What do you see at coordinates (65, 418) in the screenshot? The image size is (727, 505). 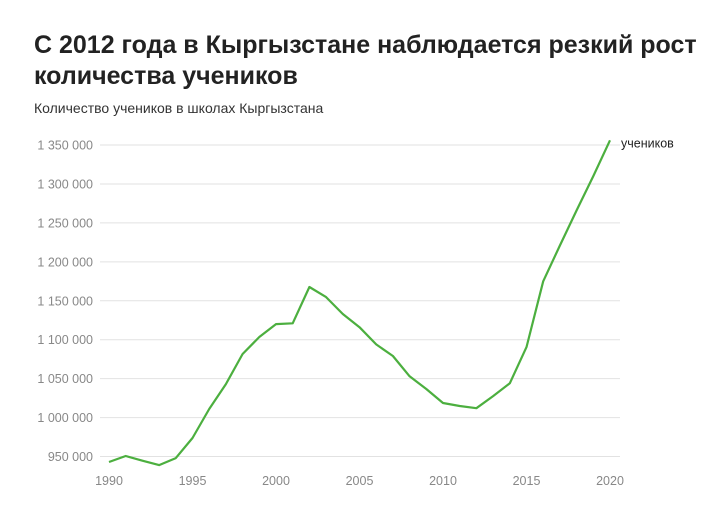 I see `y-tick-label: 1 000 000` at bounding box center [65, 418].